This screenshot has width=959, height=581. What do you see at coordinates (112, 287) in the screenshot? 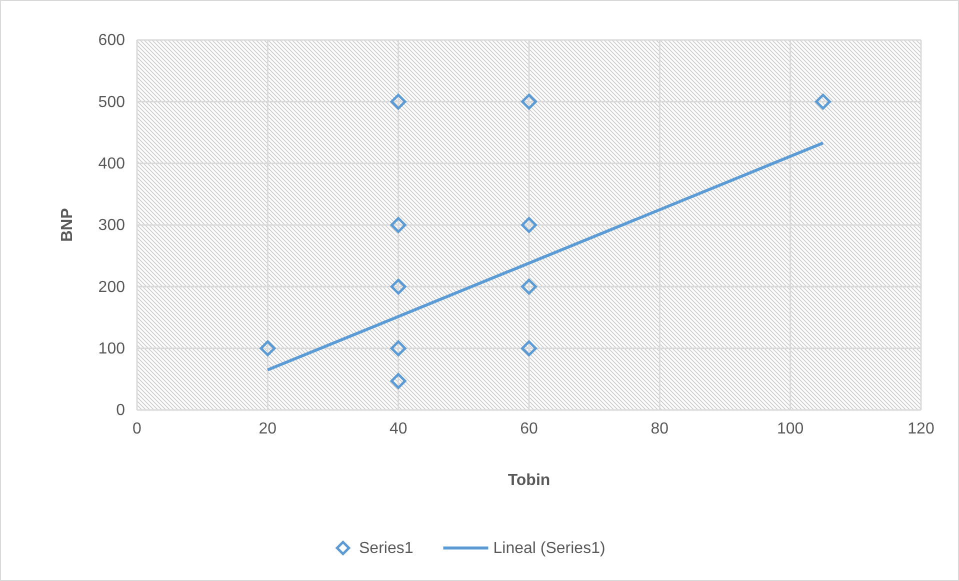
I see `y-tick-label: 200` at bounding box center [112, 287].